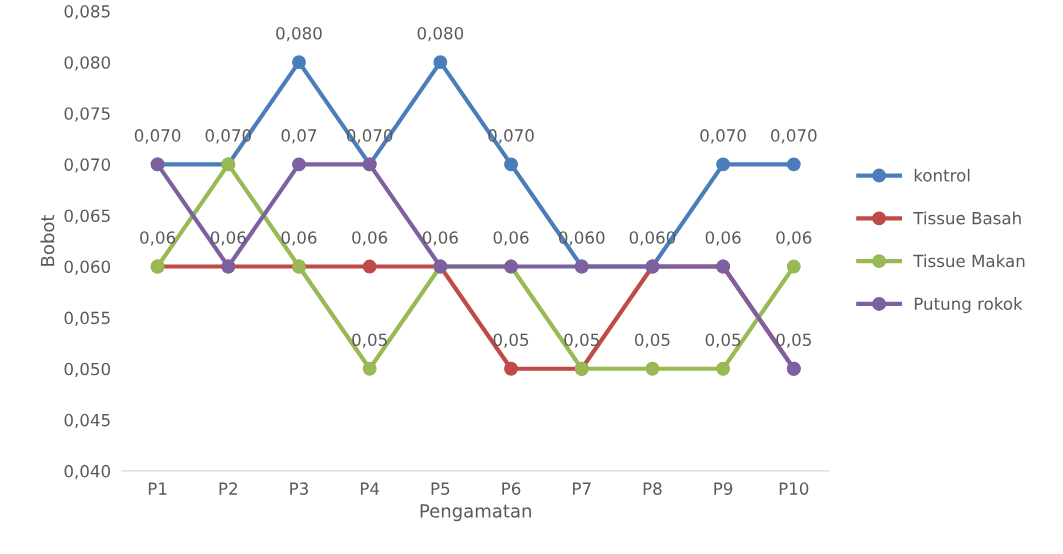 The image size is (1063, 554). What do you see at coordinates (969, 261) in the screenshot?
I see `legend-label: Tissue Makan` at bounding box center [969, 261].